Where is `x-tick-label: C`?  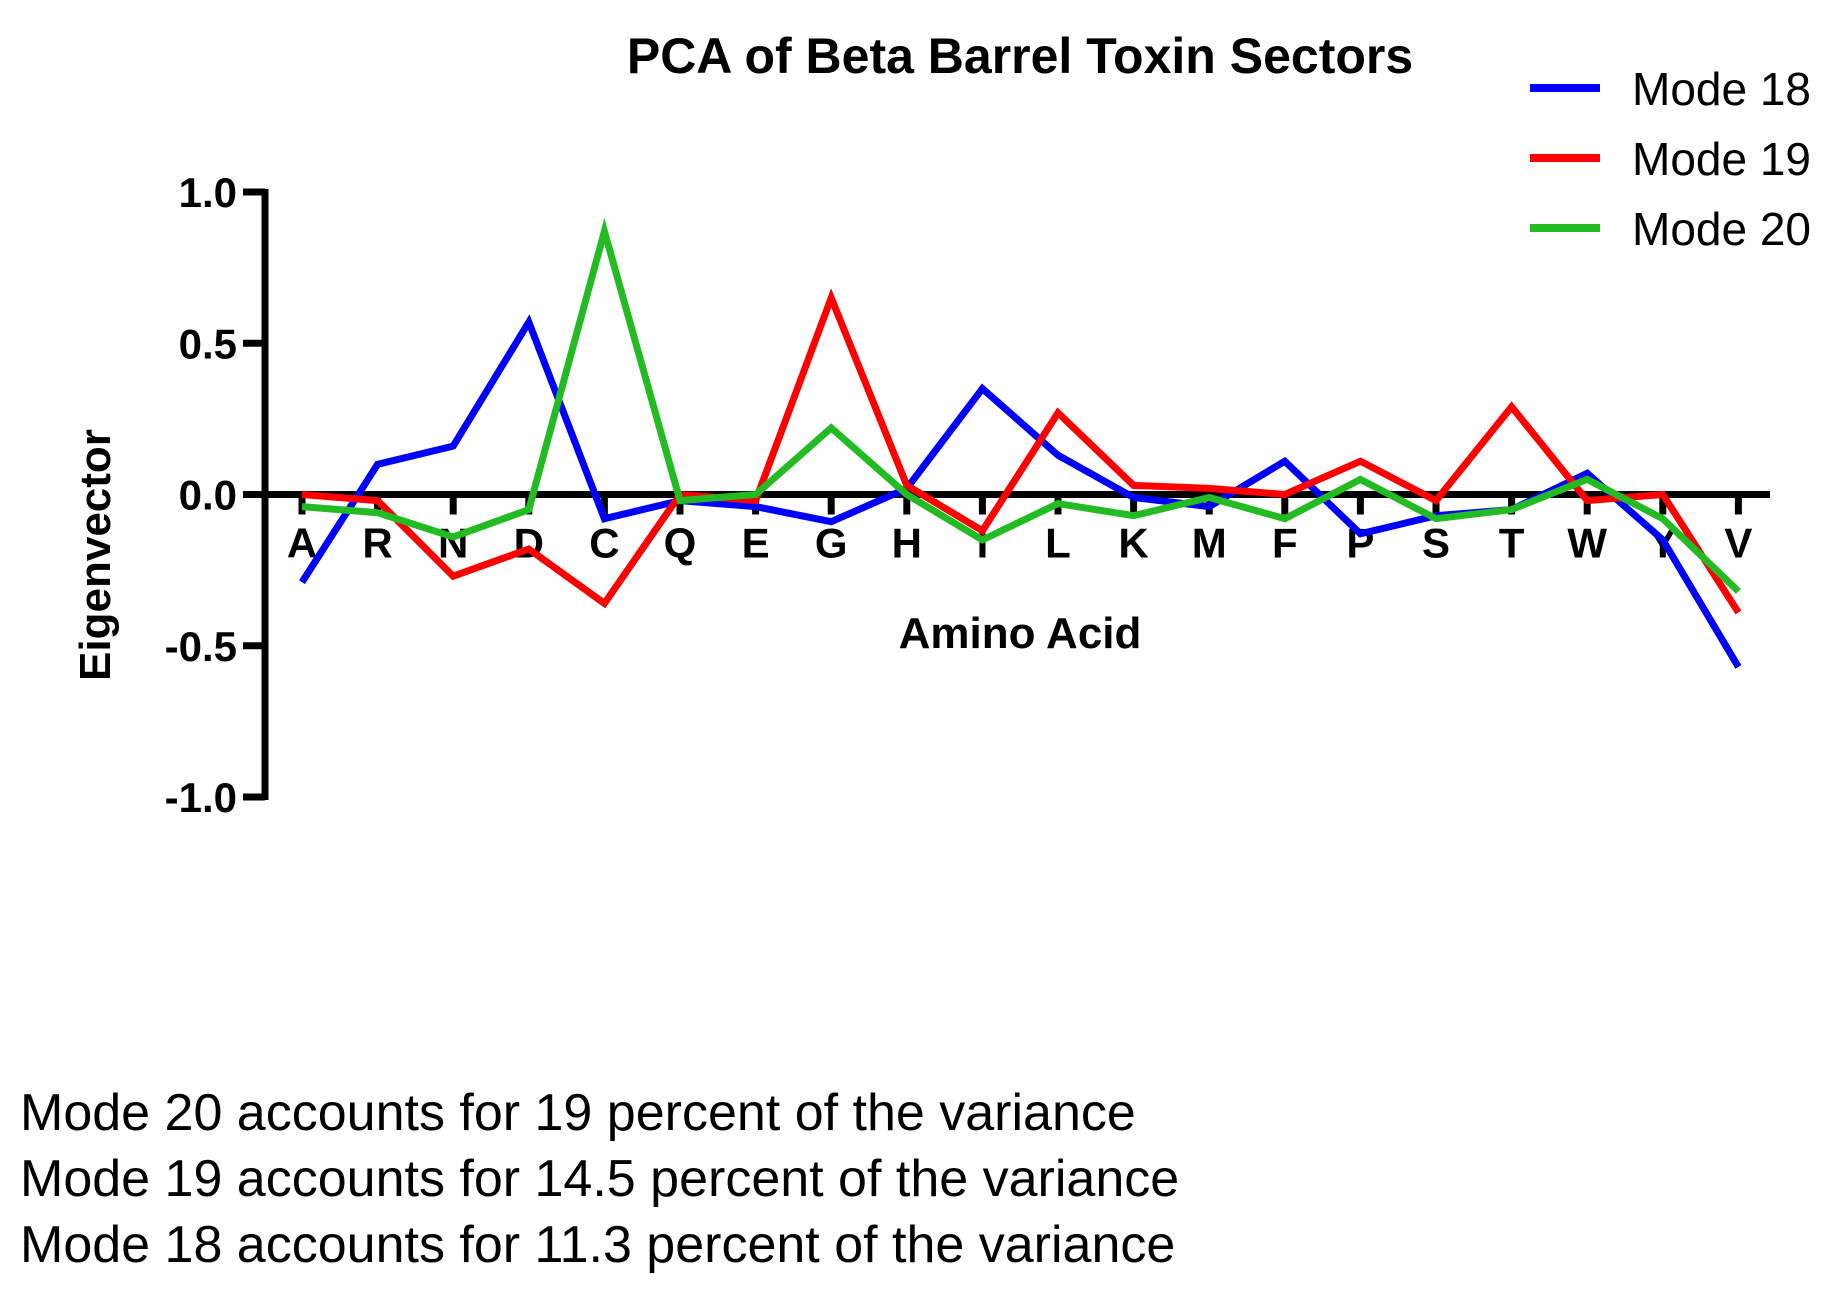
x-tick-label: C is located at coordinates (604, 543).